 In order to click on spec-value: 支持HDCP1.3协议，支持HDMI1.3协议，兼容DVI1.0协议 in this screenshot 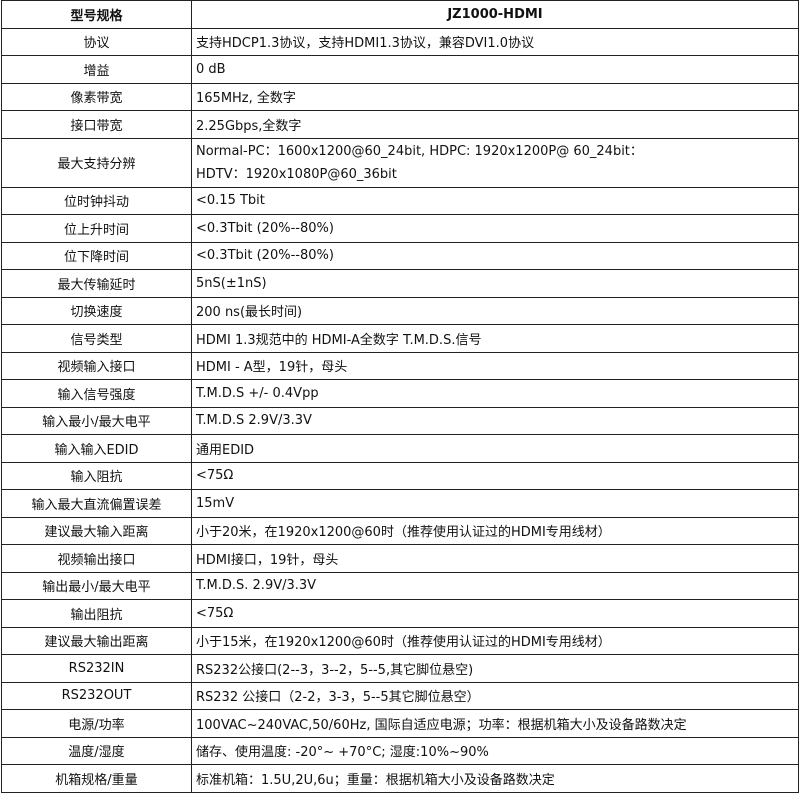, I will do `click(495, 41)`.